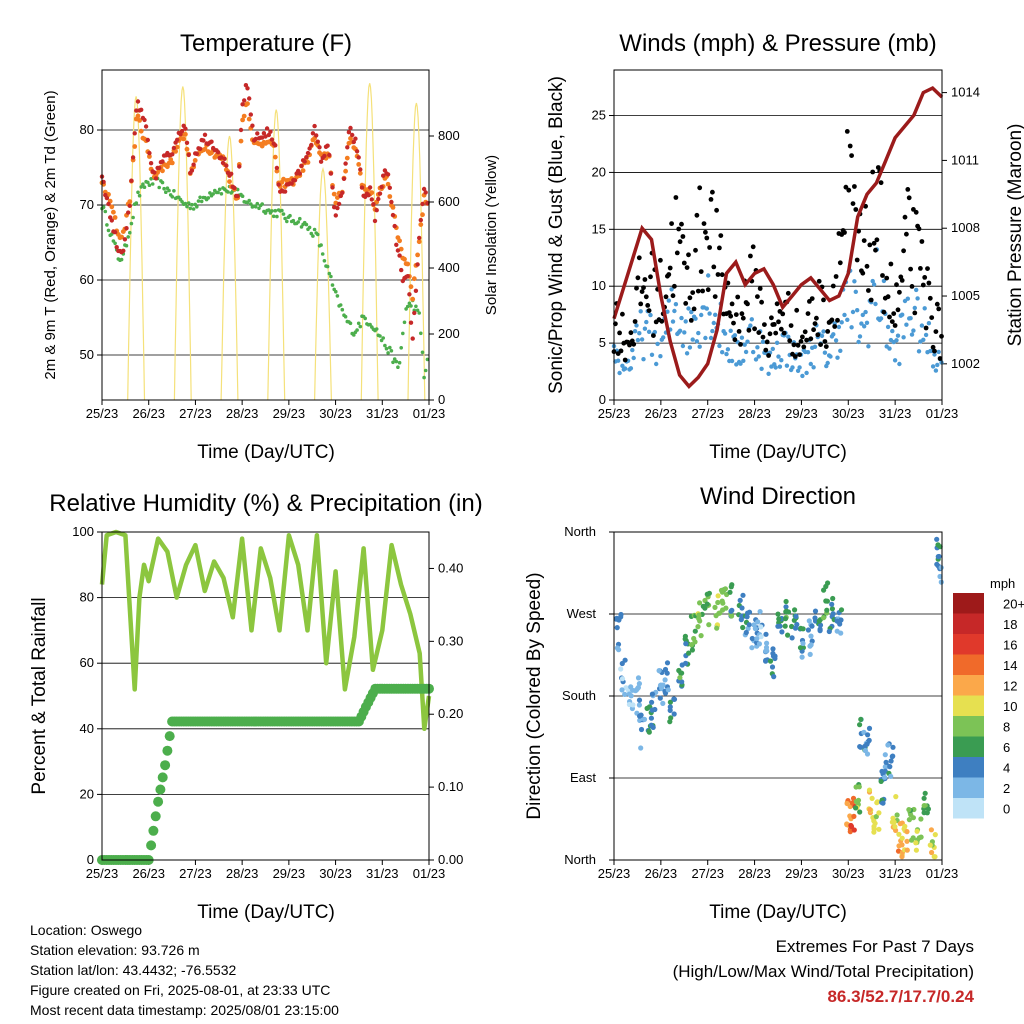 The height and width of the screenshot is (1024, 1024). I want to click on x-tick-label: 27/23, so click(707, 873).